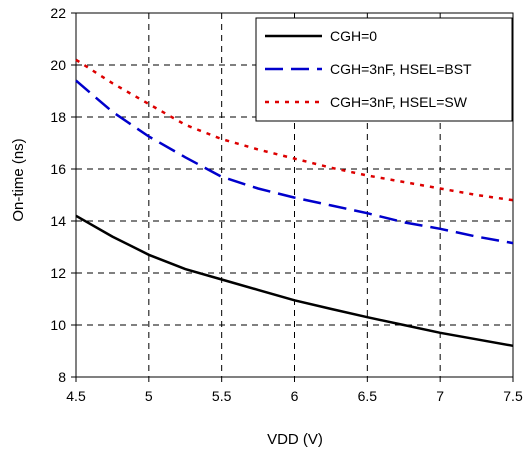 Image resolution: width=528 pixels, height=453 pixels. What do you see at coordinates (222, 396) in the screenshot?
I see `x-tick-label: 5.5` at bounding box center [222, 396].